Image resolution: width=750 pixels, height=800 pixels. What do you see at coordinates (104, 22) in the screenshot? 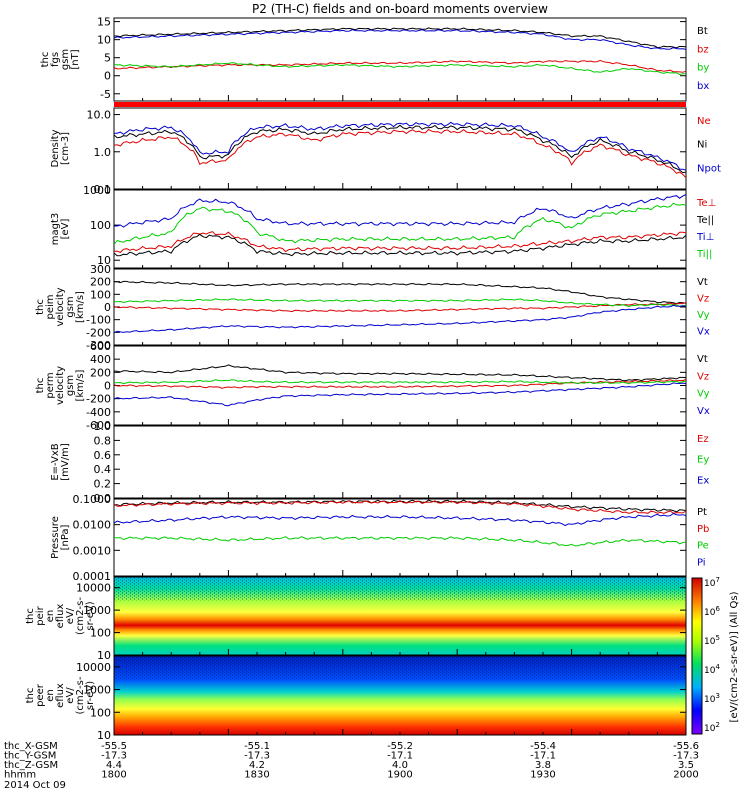
I see `fgs-ytick-label: 15` at bounding box center [104, 22].